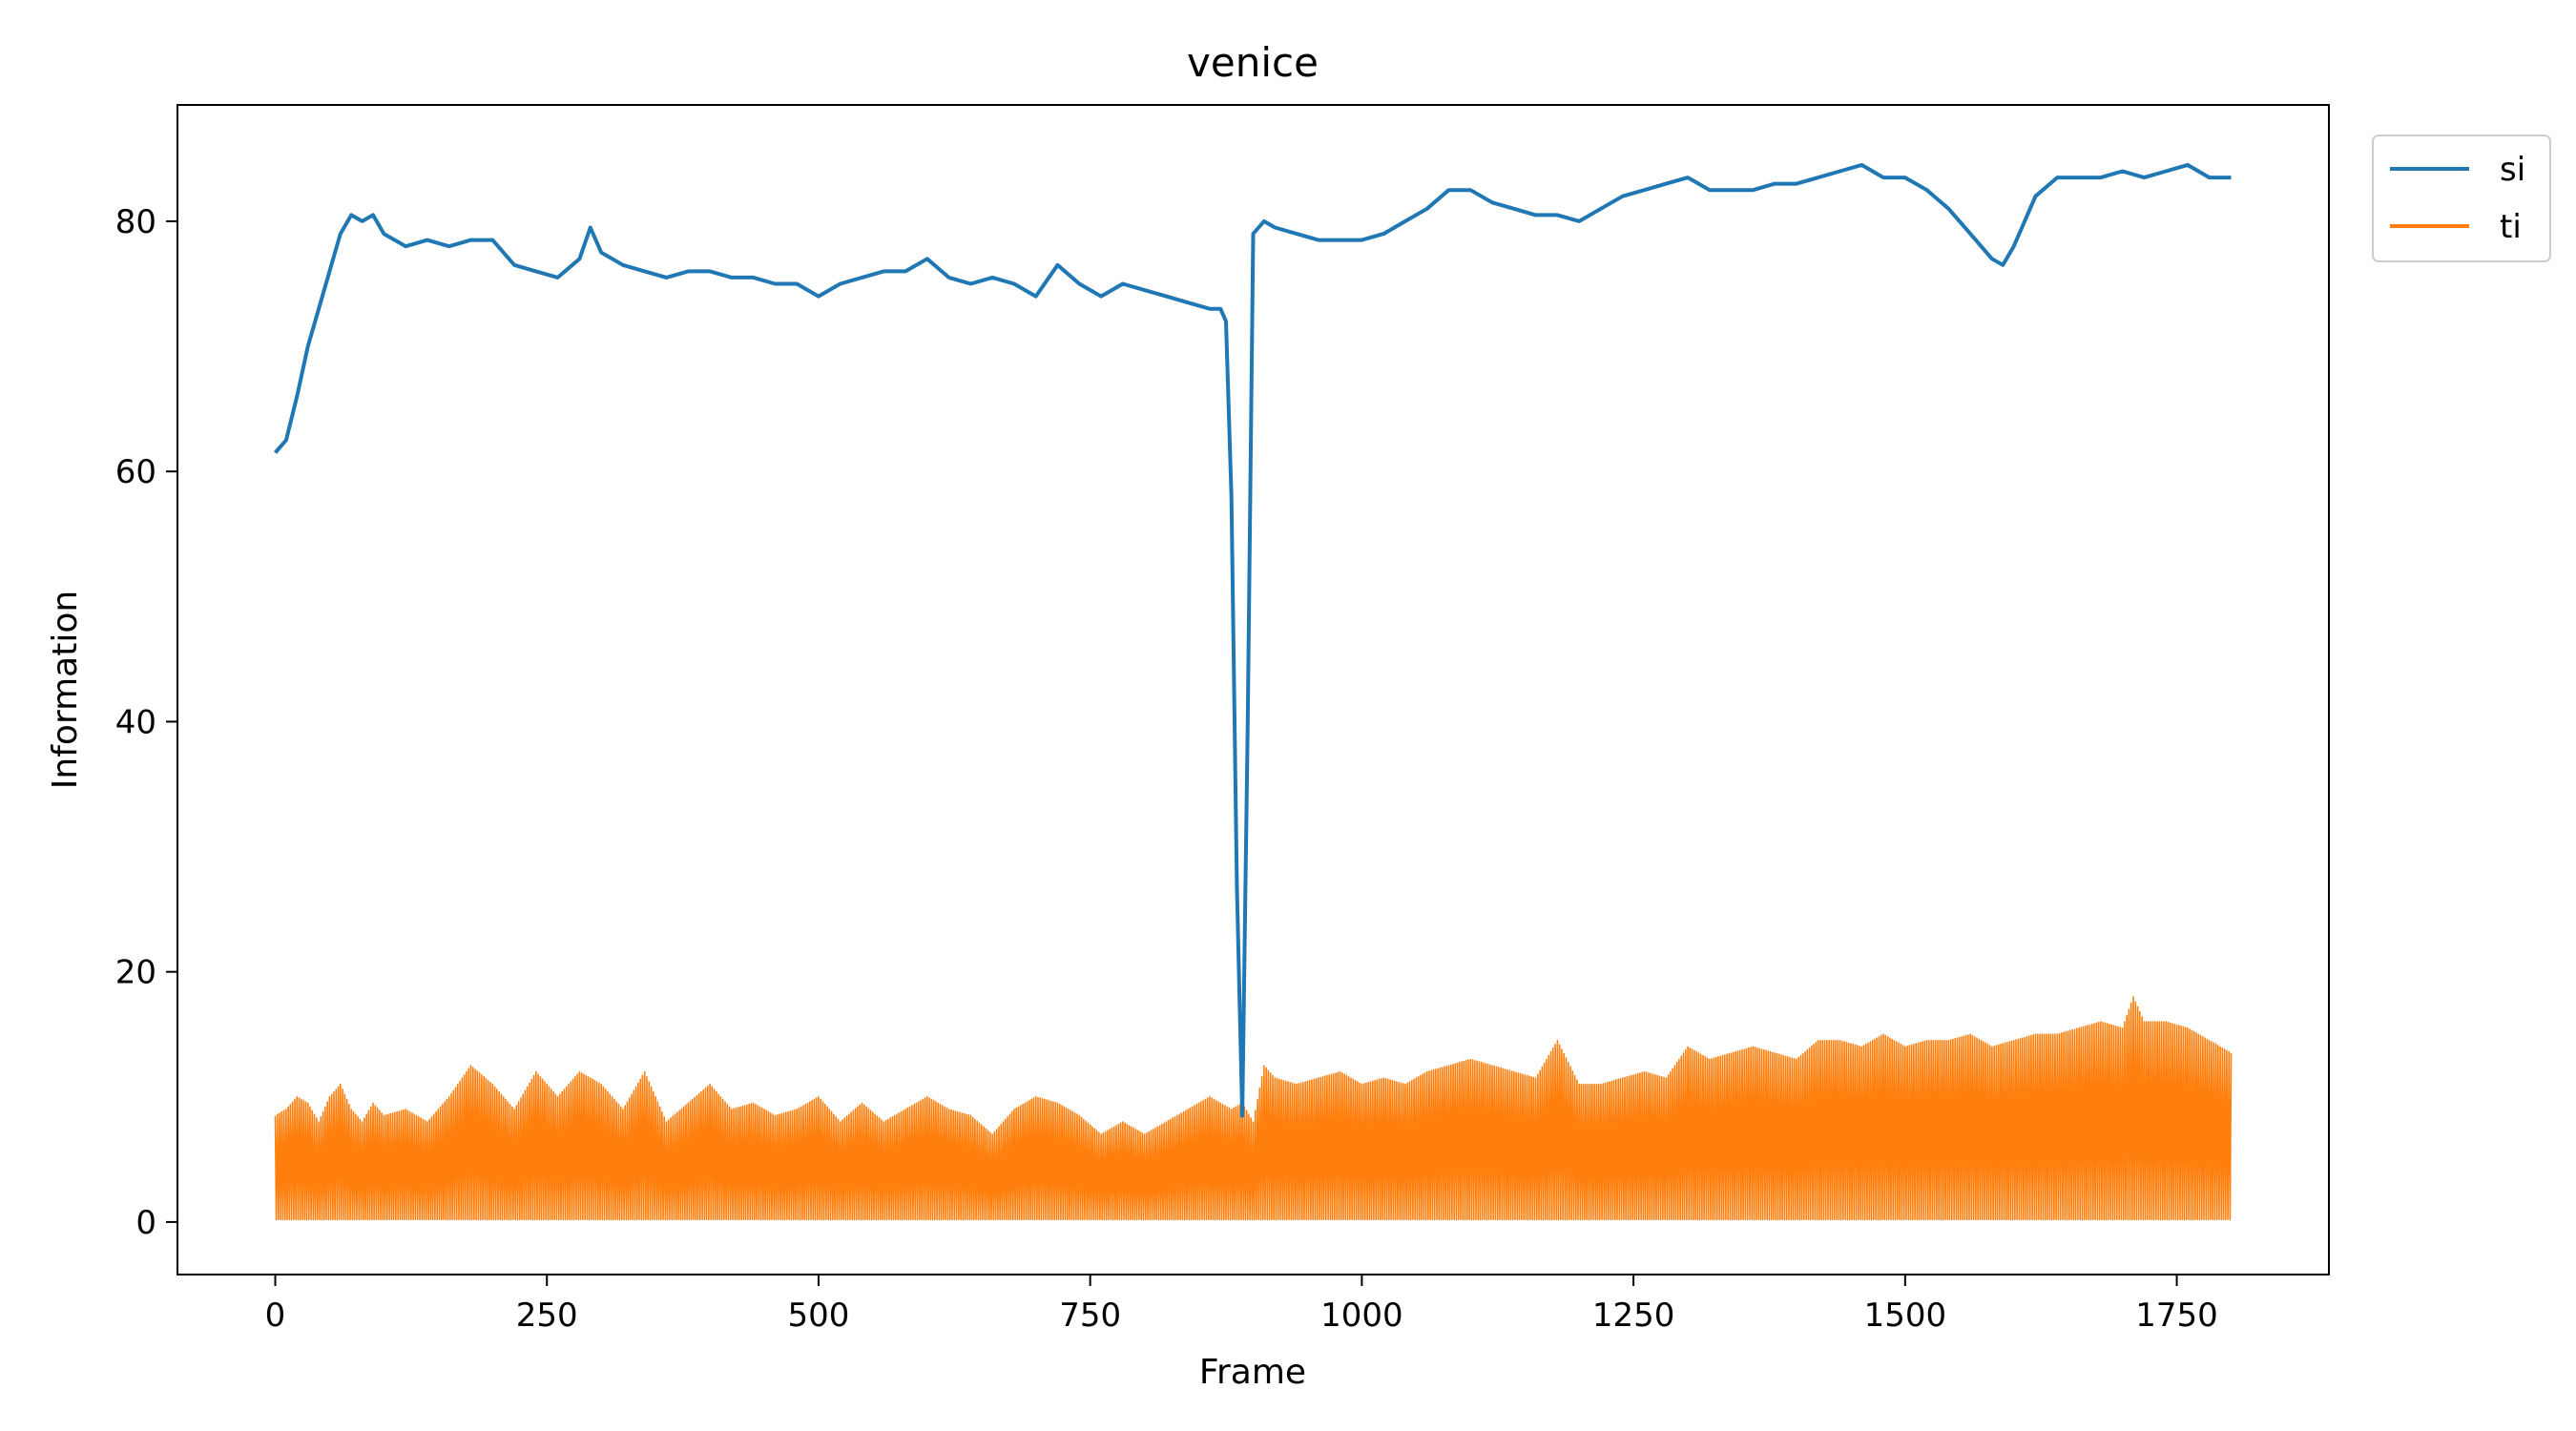 This screenshot has width=2576, height=1431. I want to click on series-line-ti, so click(1253, 1108).